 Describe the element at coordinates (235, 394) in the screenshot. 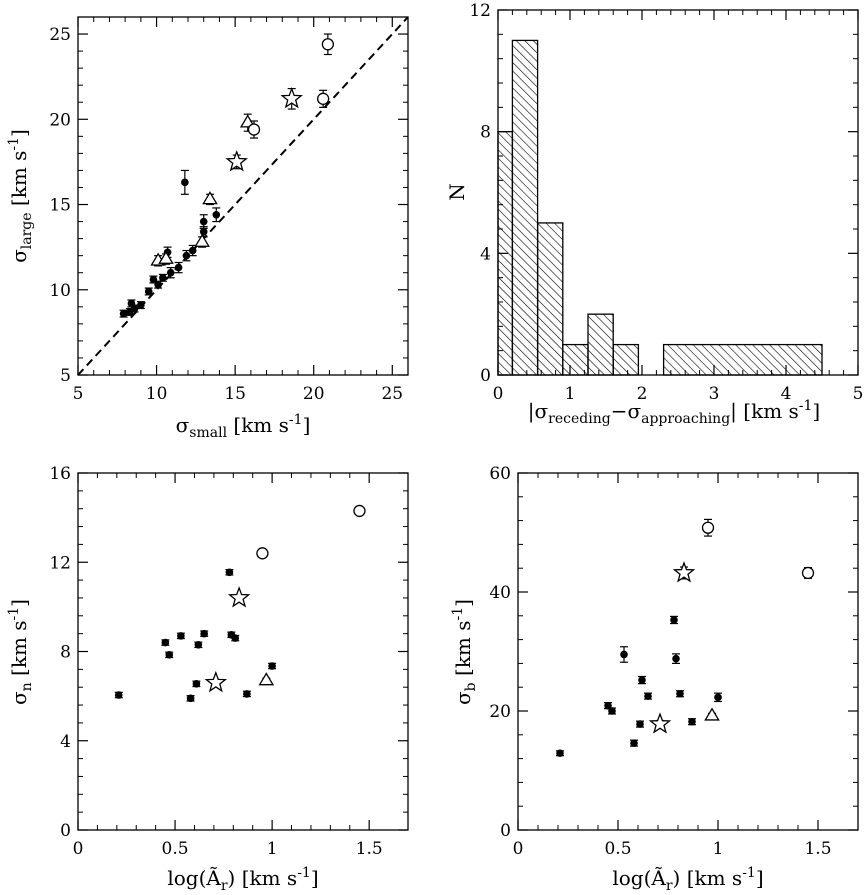

I see `panel-a-xtick-label: 15` at that location.